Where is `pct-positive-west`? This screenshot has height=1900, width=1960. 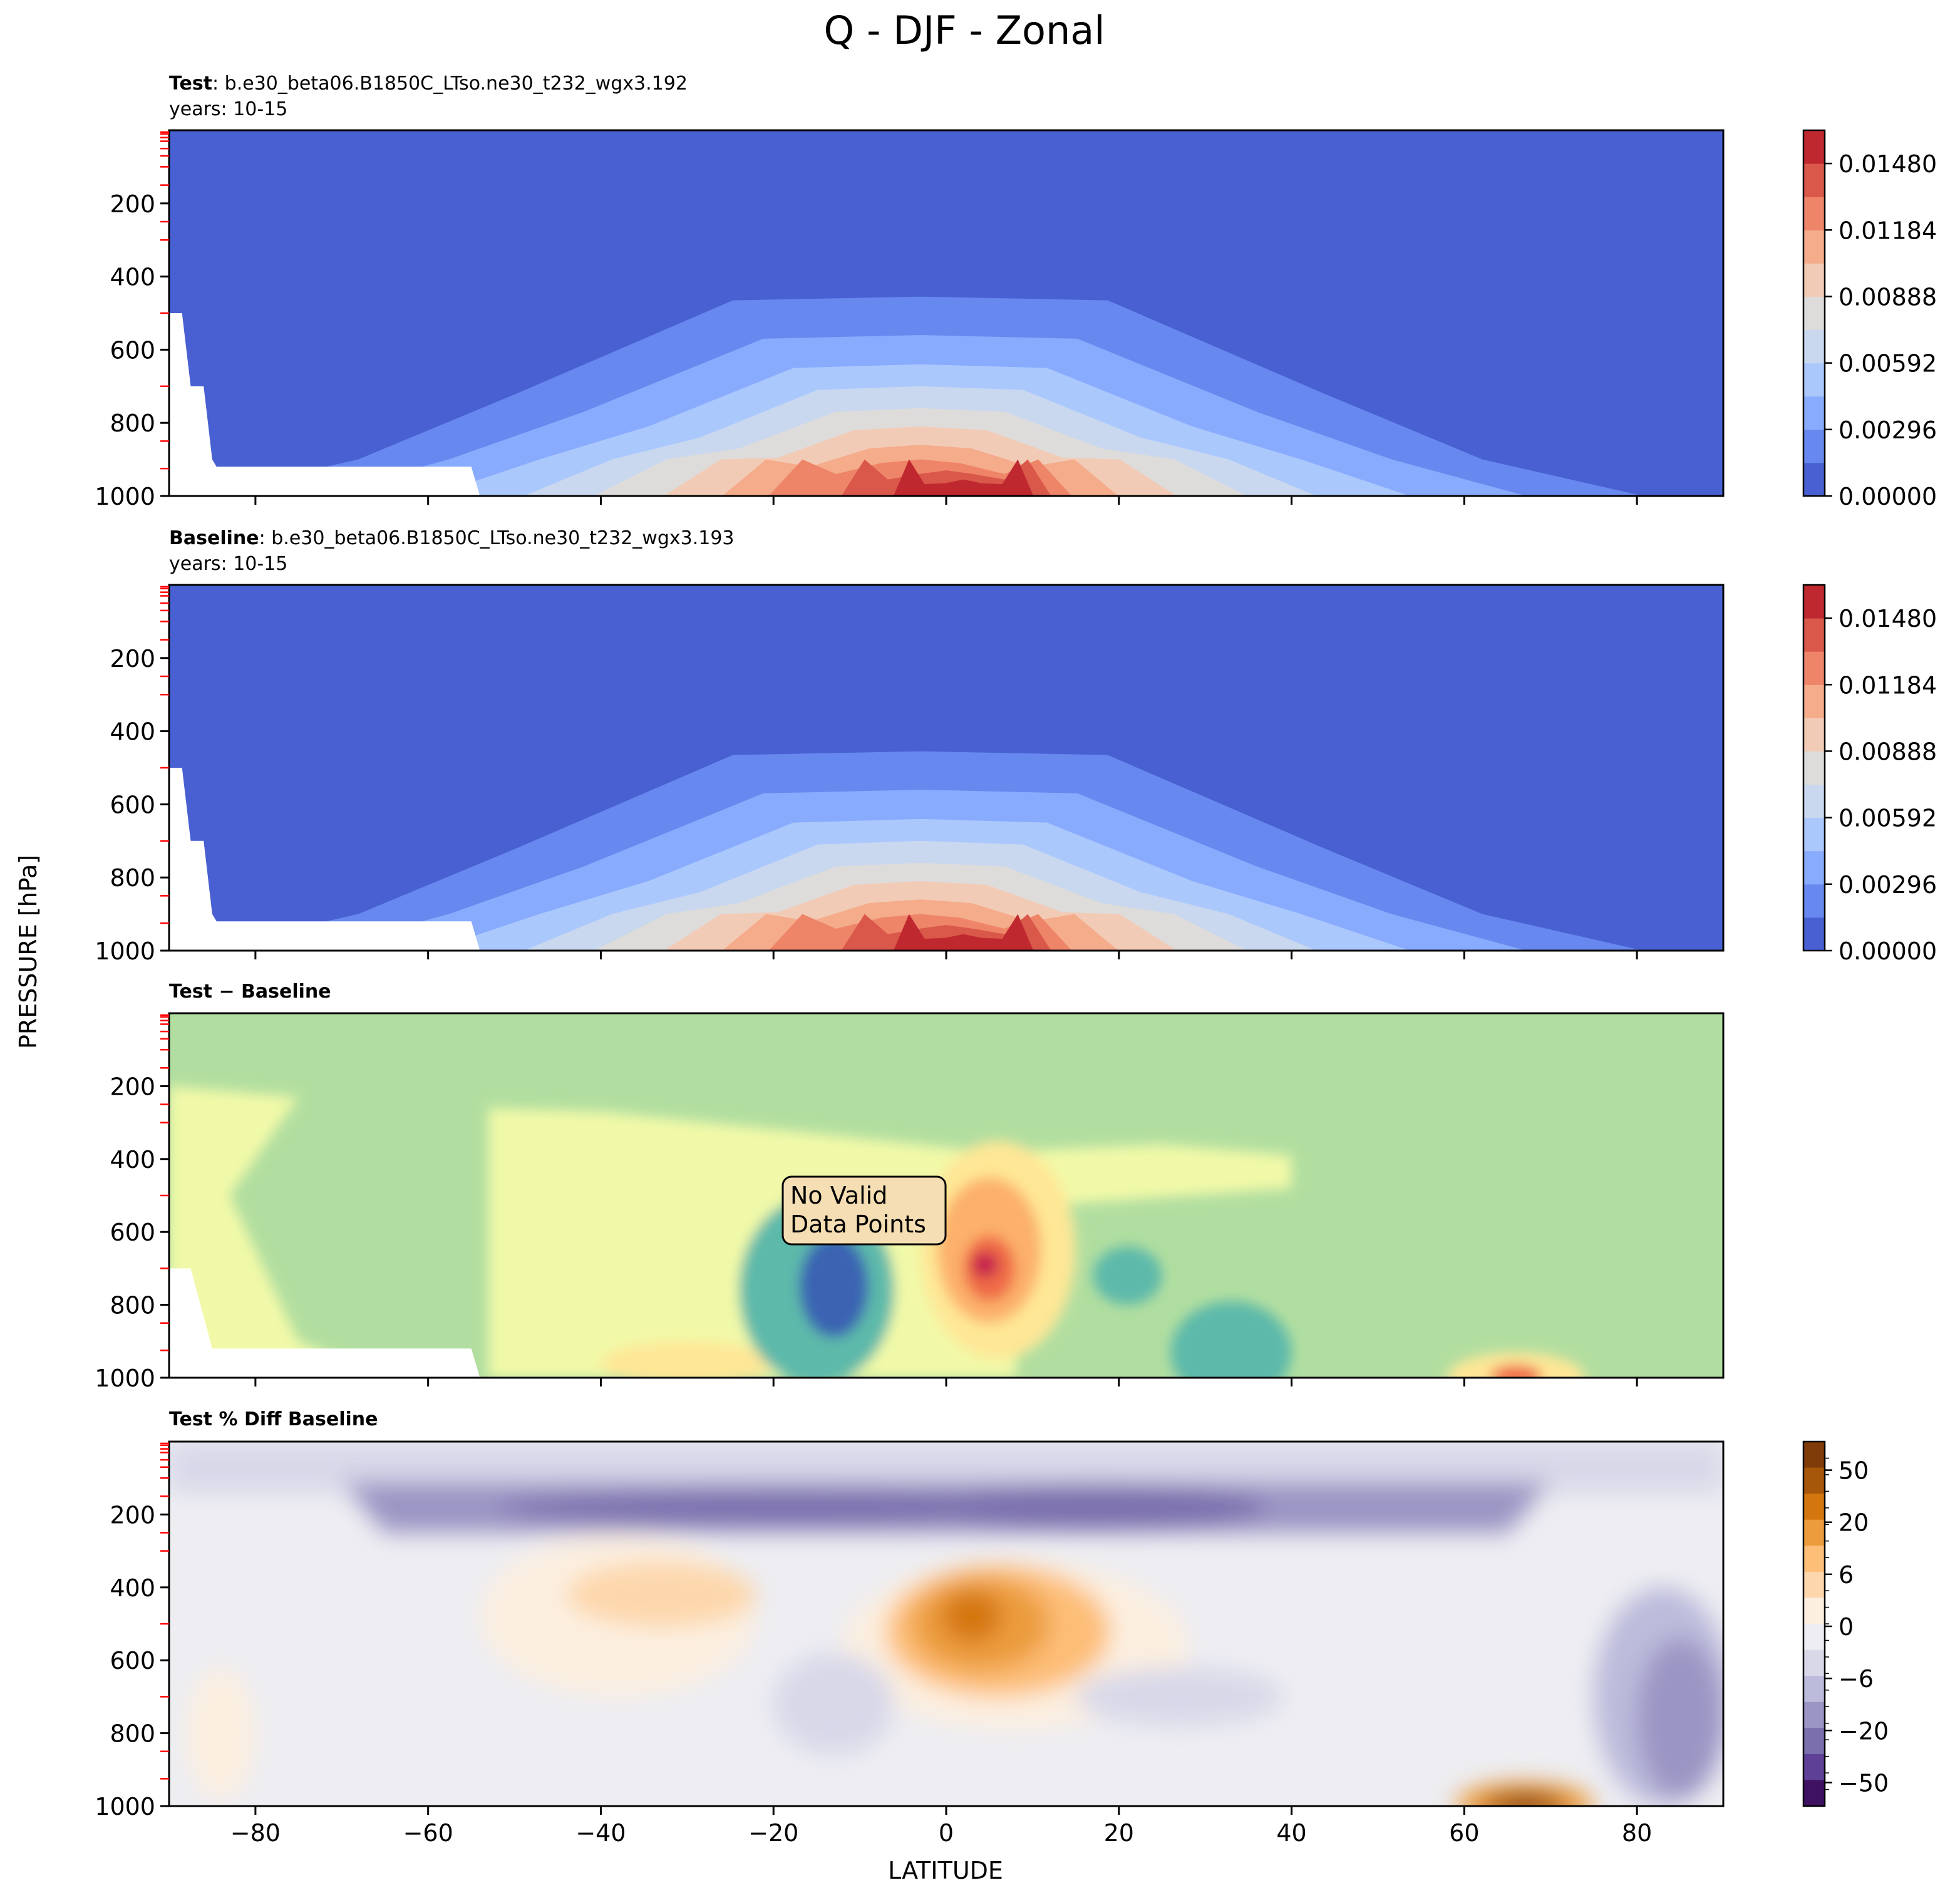 pct-positive-west is located at coordinates (220, 1733).